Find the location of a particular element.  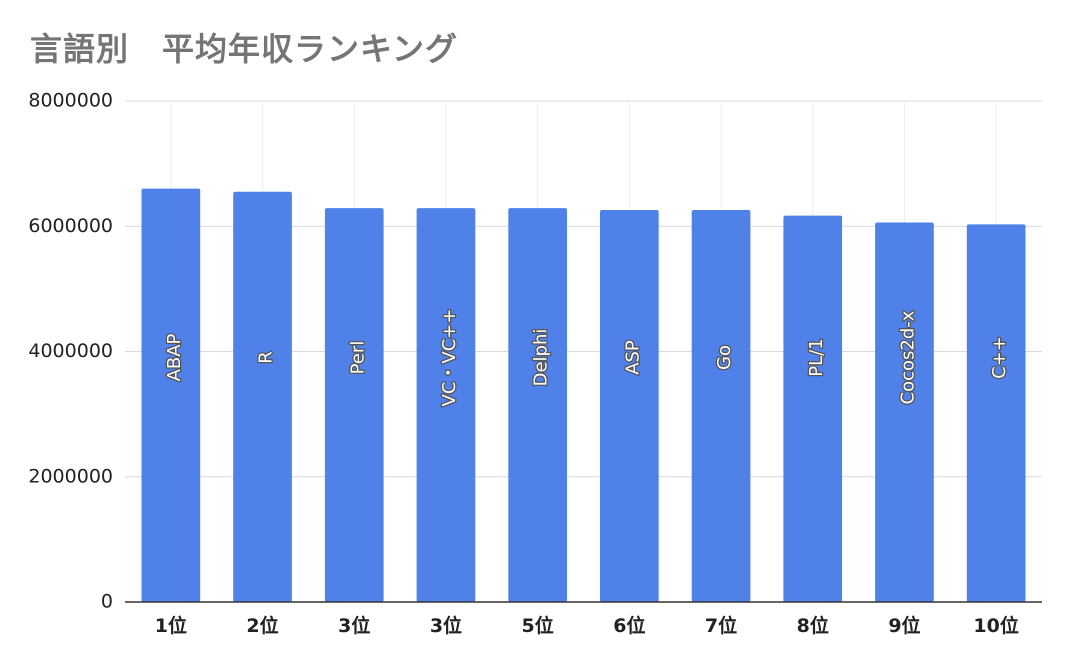

y-tick-label: 6000000 is located at coordinates (70, 226).